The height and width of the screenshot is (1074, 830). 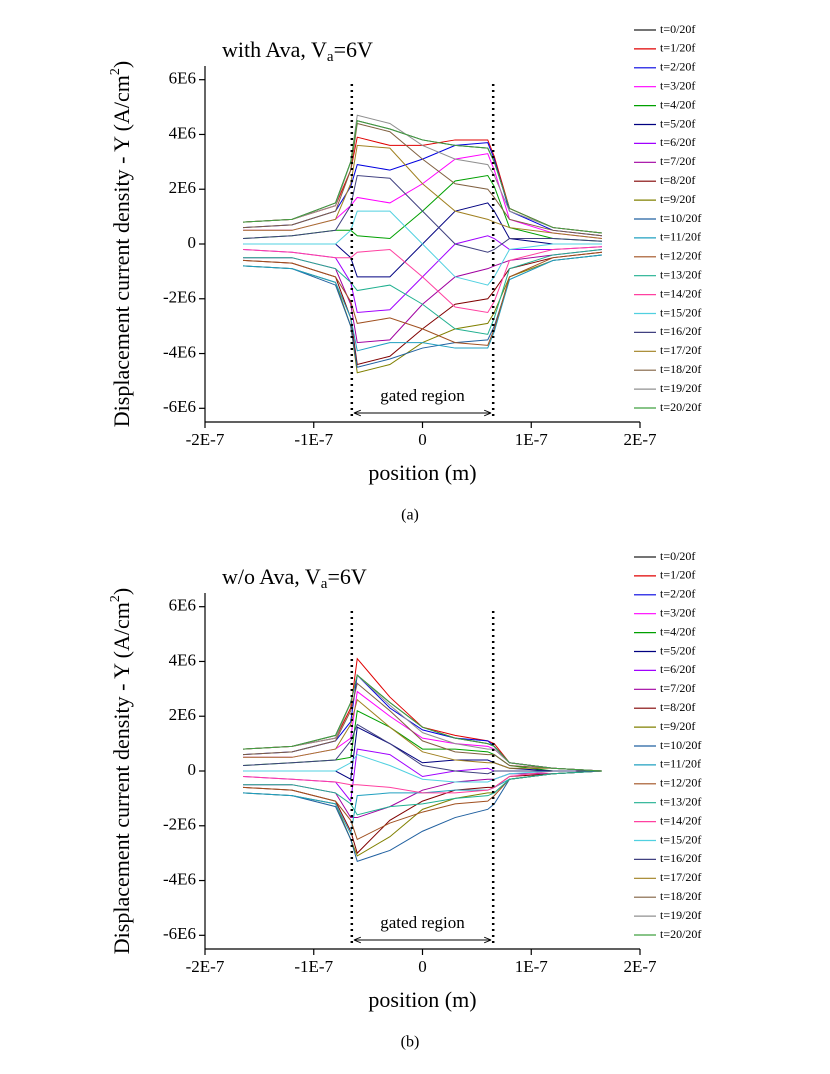 What do you see at coordinates (330, 57) in the screenshot?
I see `title-subscript: a` at bounding box center [330, 57].